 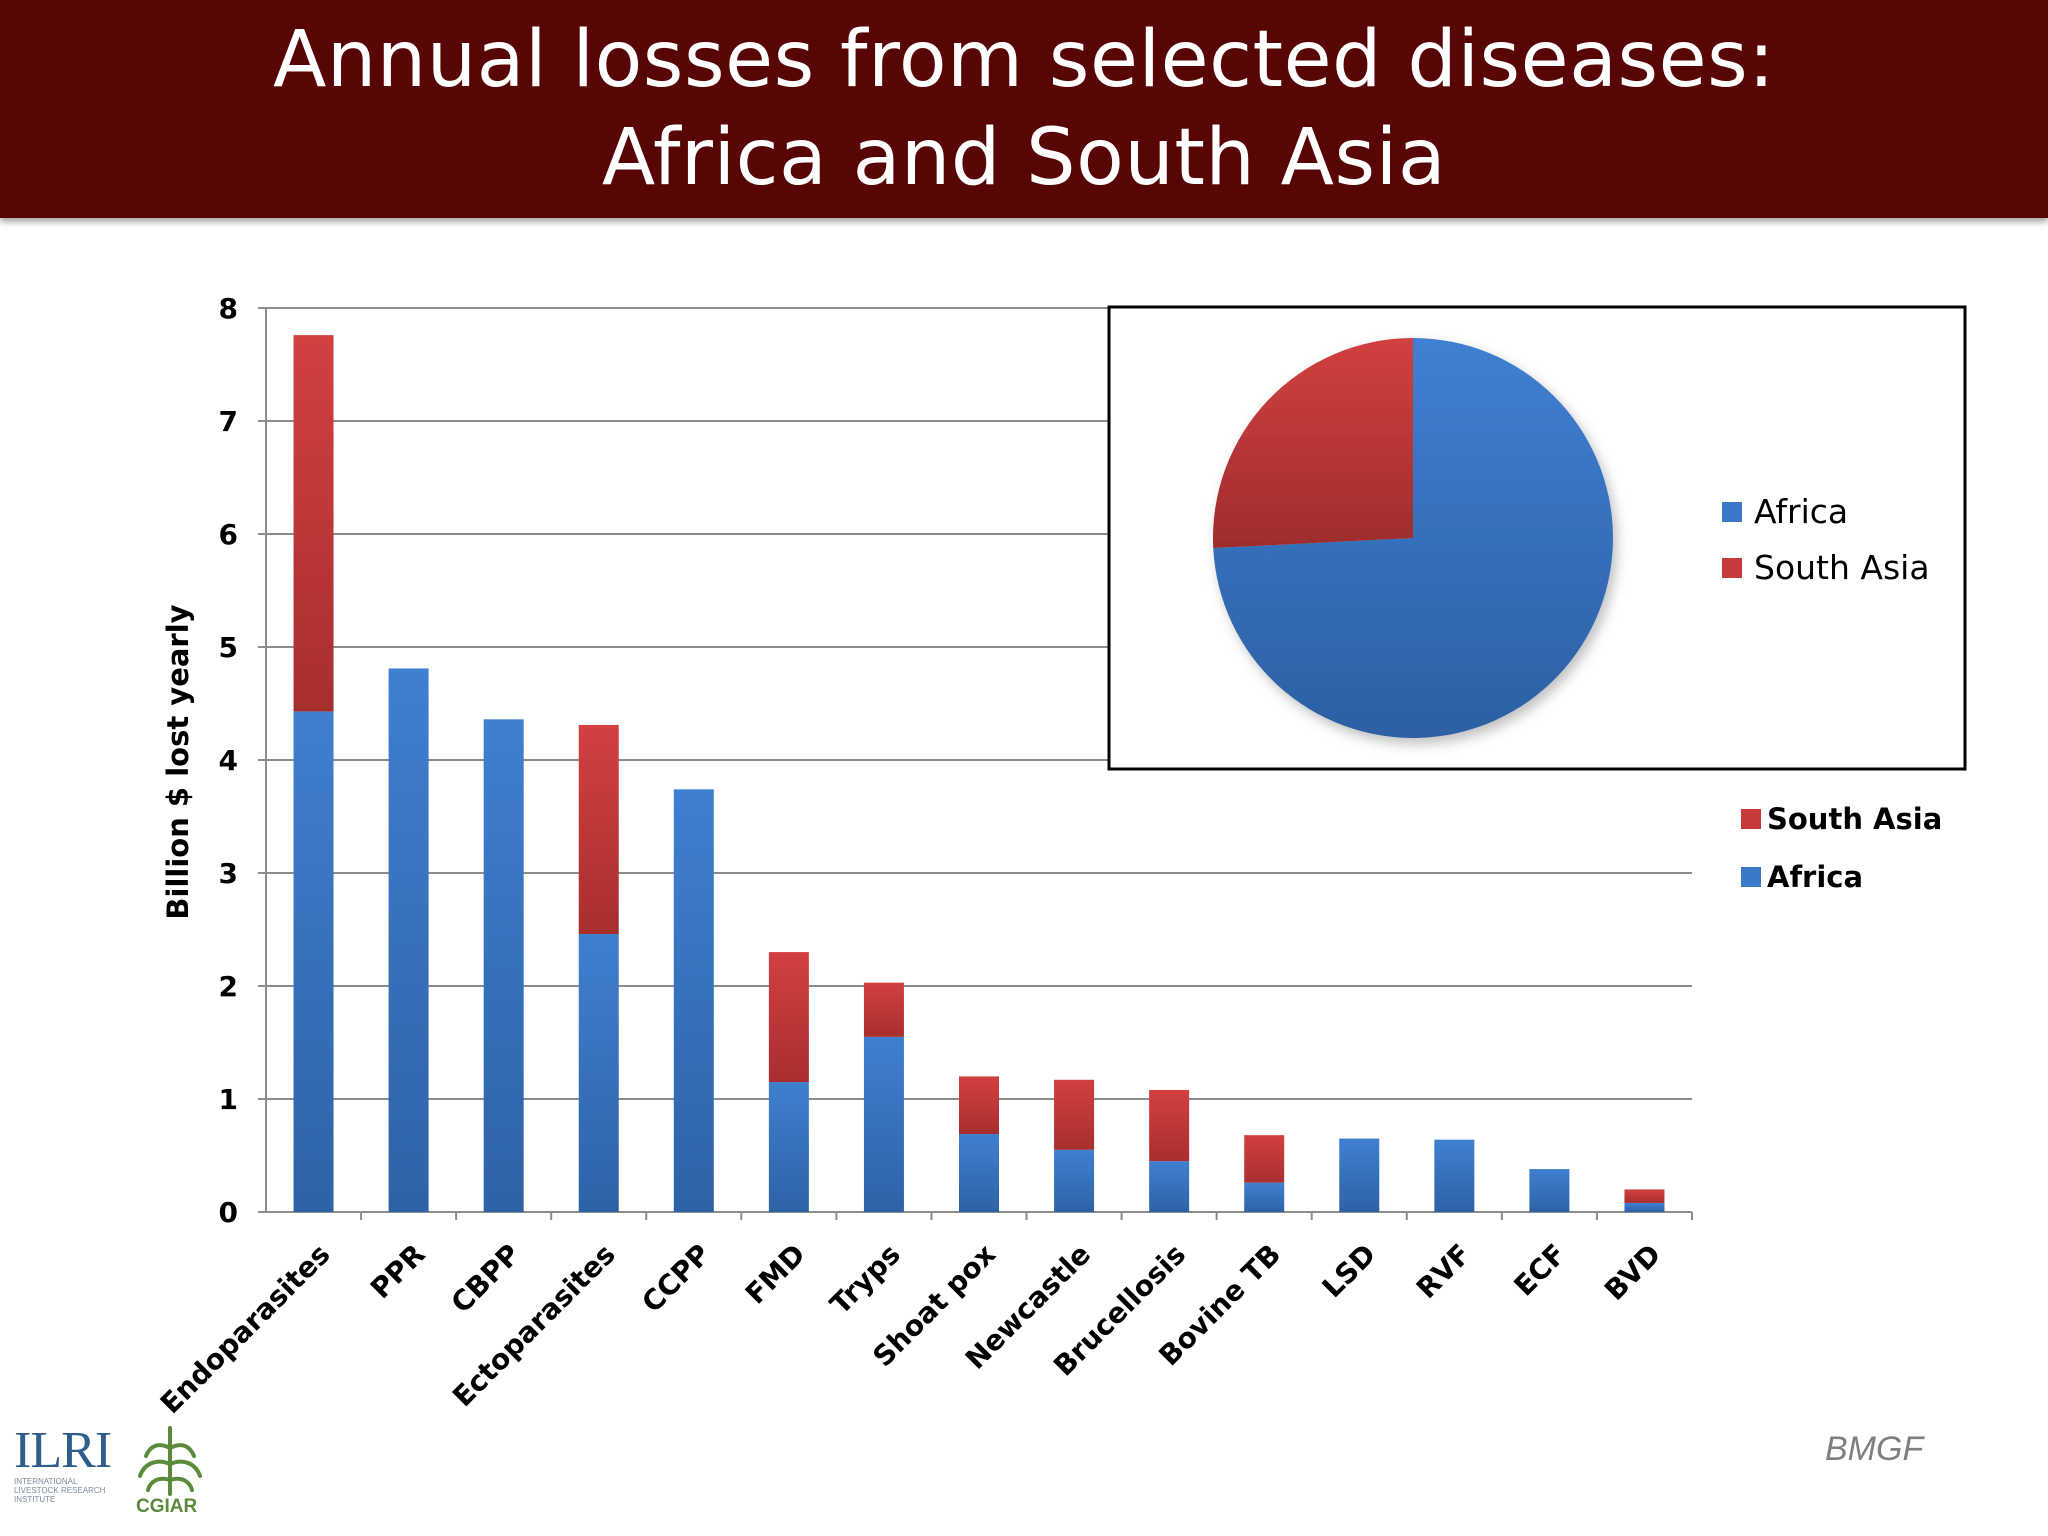 I want to click on pie-chart-inset: Africa South Asia, so click(x=1537, y=538).